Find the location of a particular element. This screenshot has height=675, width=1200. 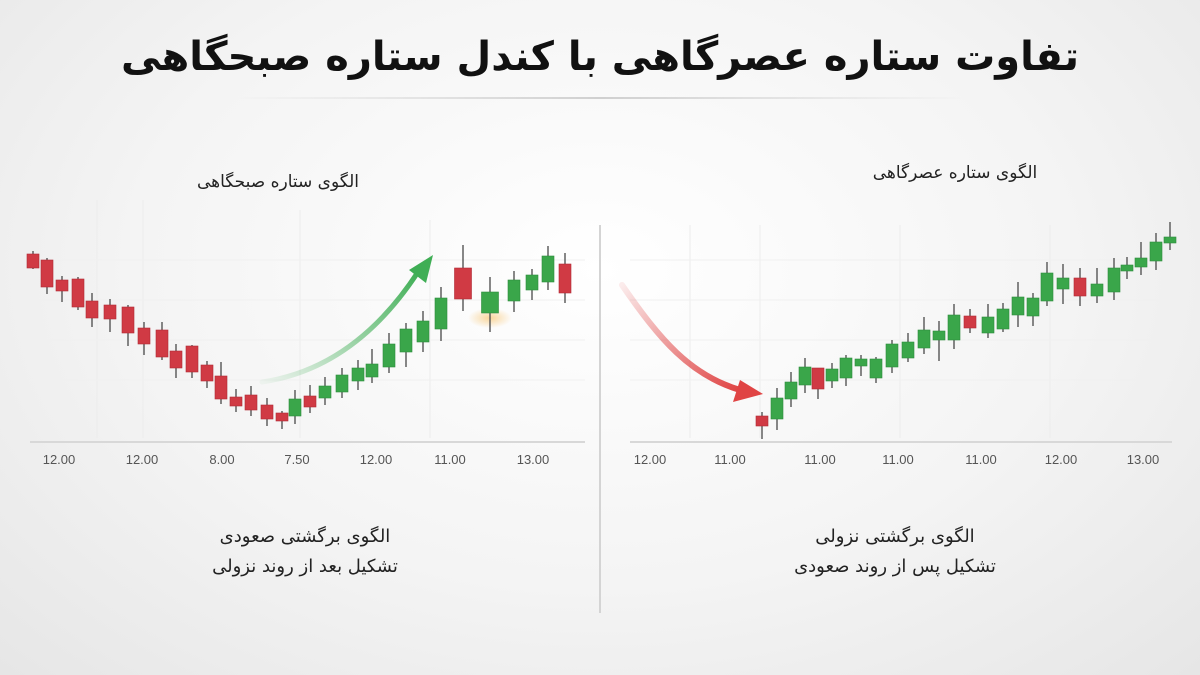

evening-star-candles is located at coordinates (966, 330).